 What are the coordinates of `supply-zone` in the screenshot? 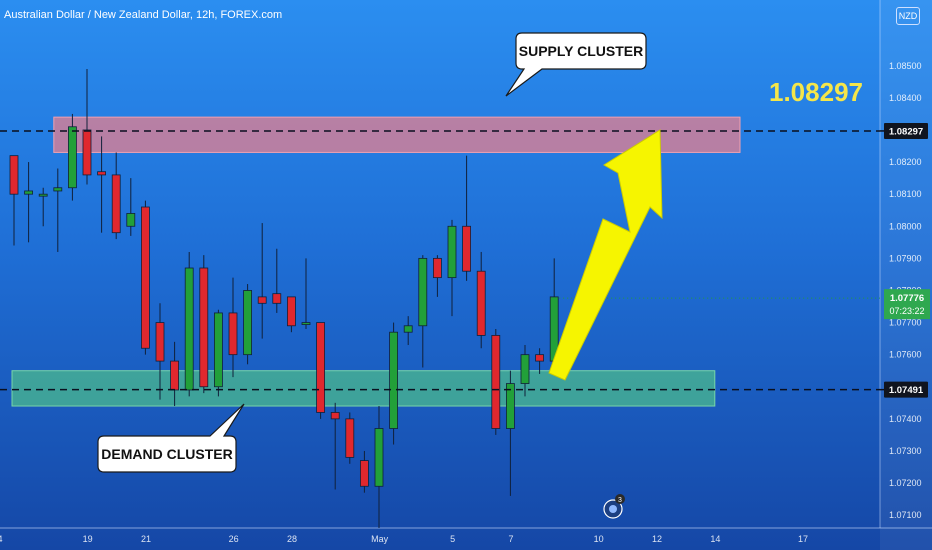 It's located at (397, 134).